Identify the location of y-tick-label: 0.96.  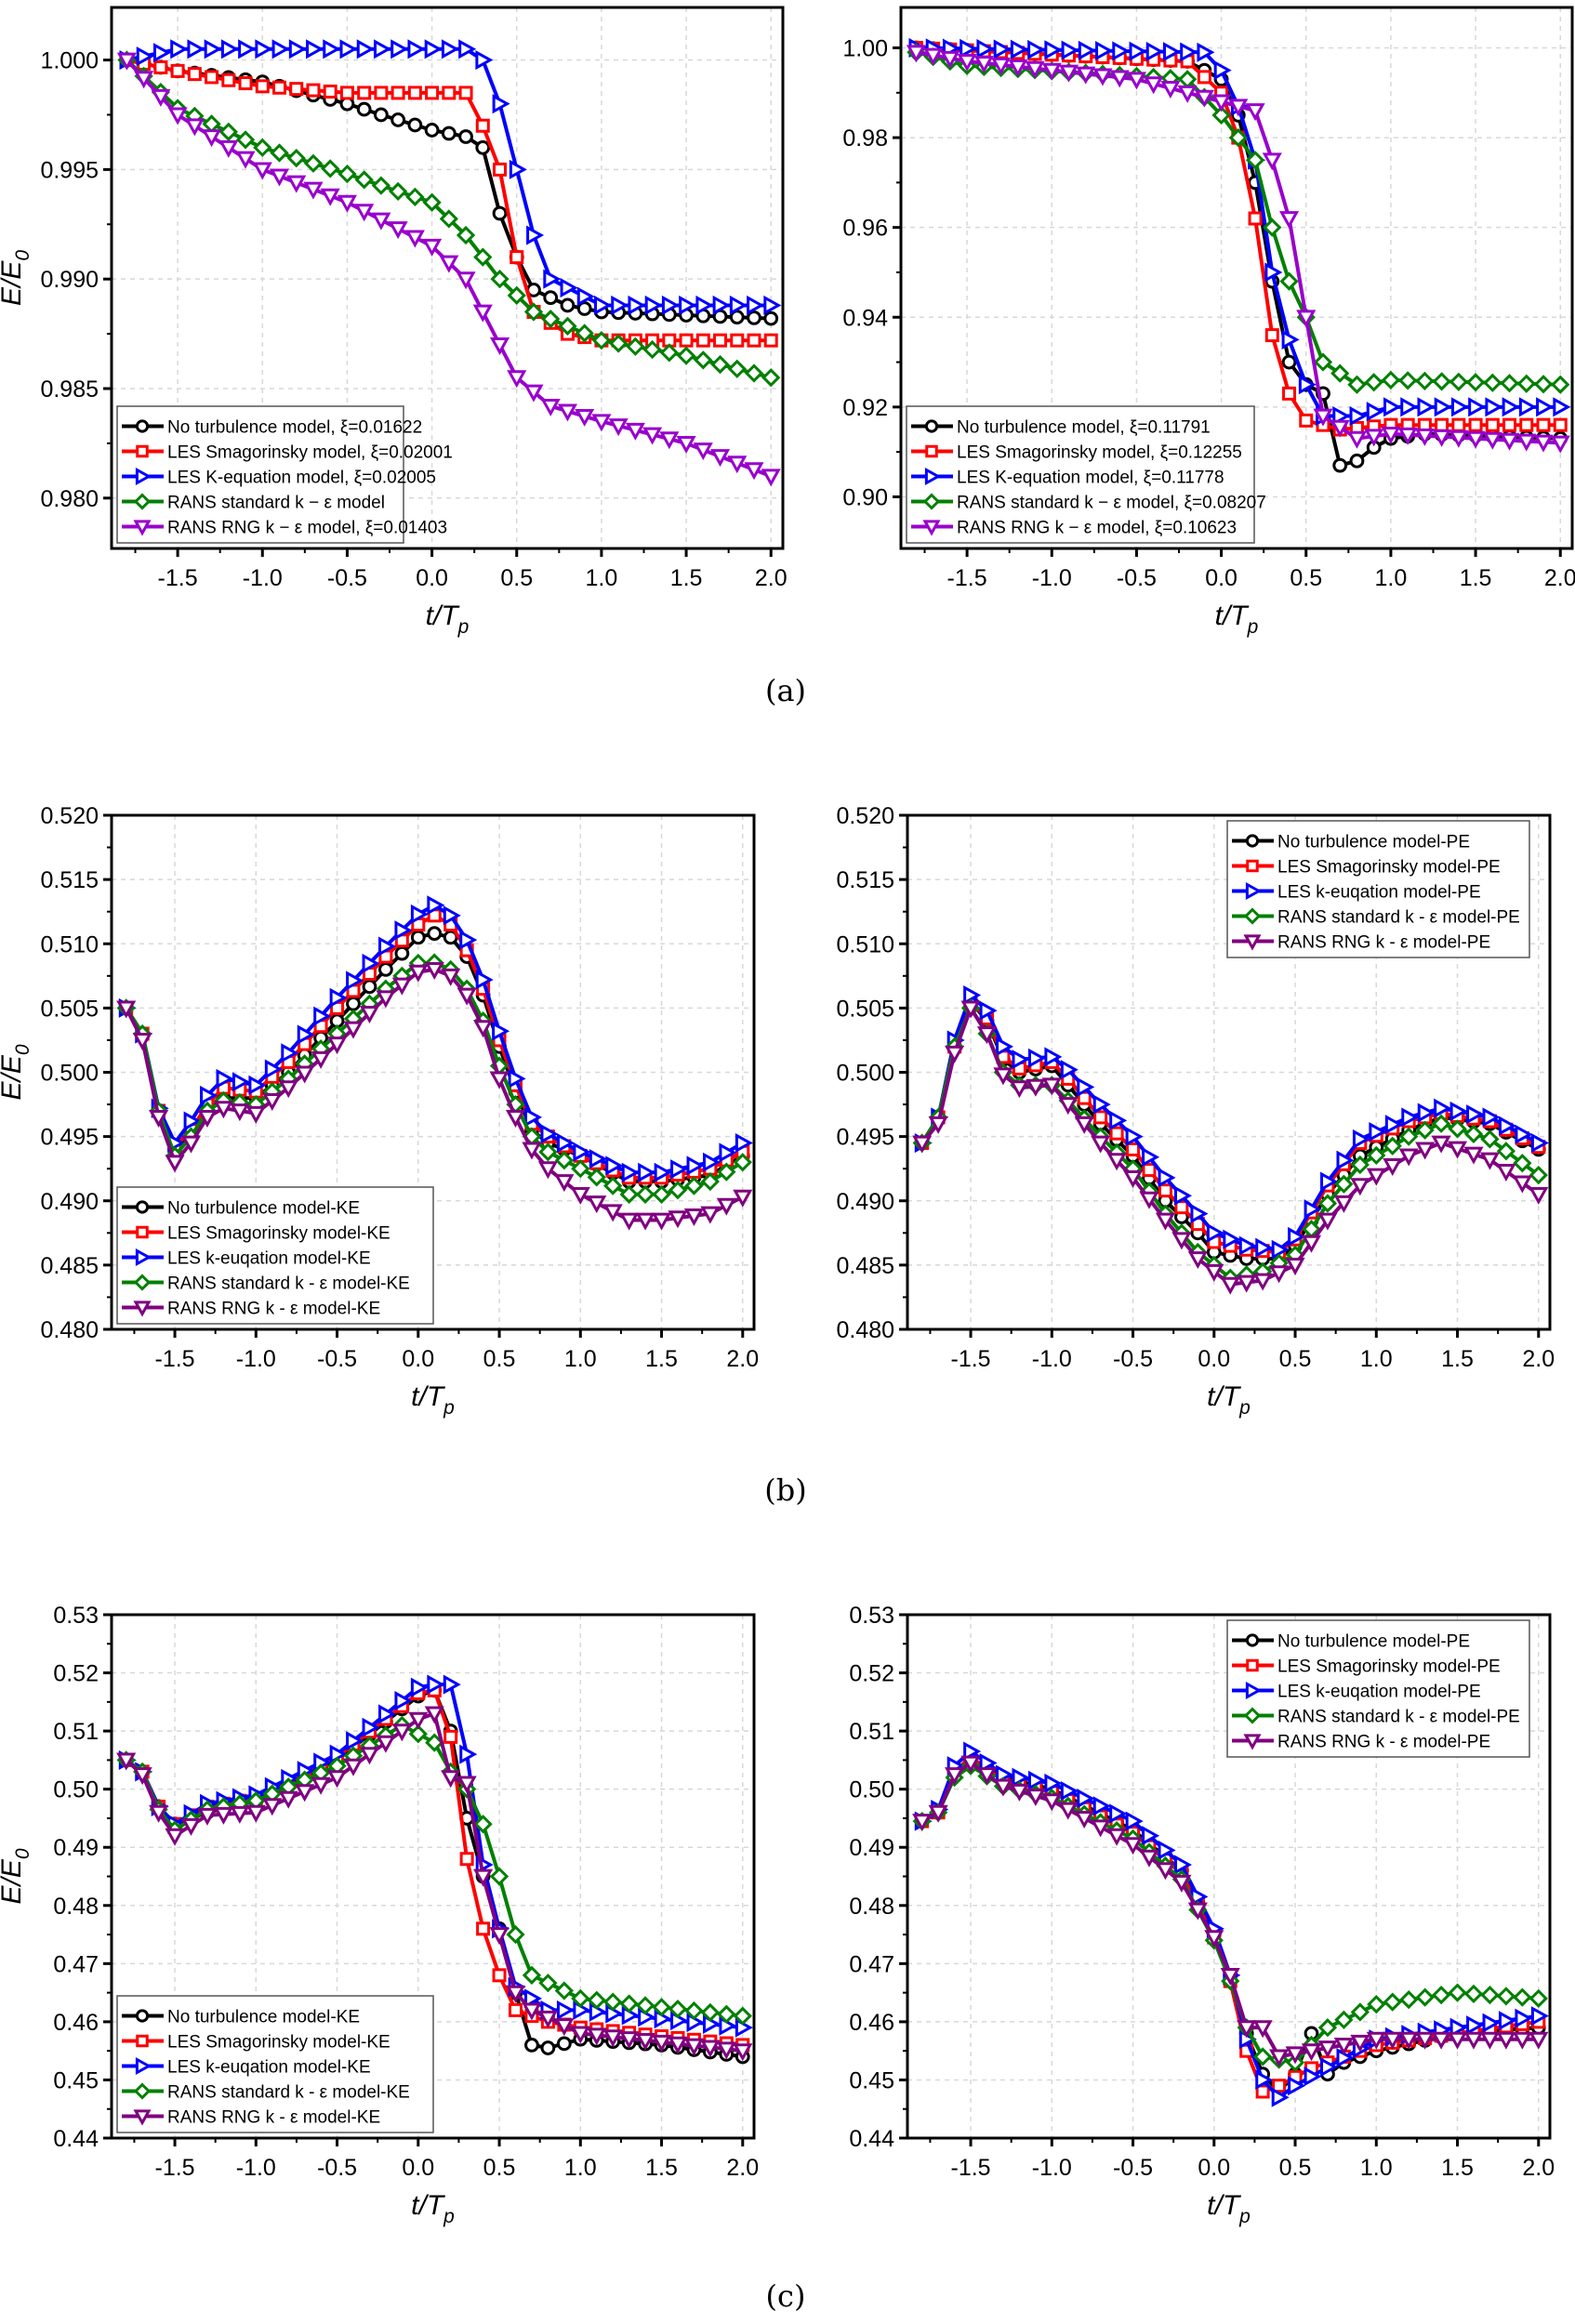
(865, 229).